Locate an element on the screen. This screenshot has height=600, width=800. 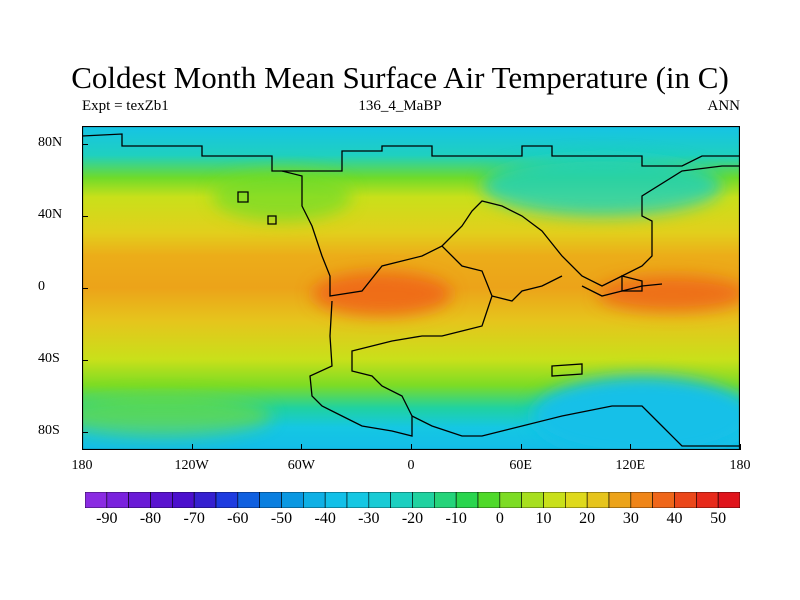
period-label: 136_4_MaBP is located at coordinates (400, 106).